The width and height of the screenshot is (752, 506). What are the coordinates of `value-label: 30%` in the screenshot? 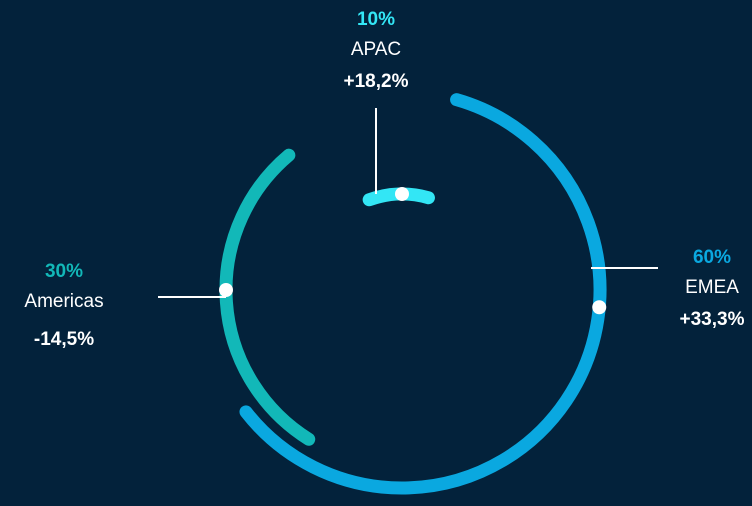 It's located at (64, 271).